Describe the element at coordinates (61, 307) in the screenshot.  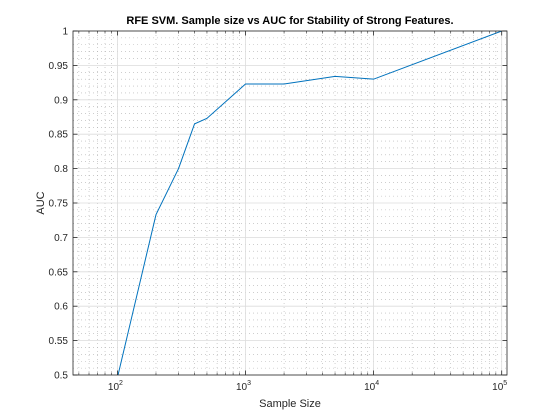
I see `y-tick-label: 0.6` at that location.